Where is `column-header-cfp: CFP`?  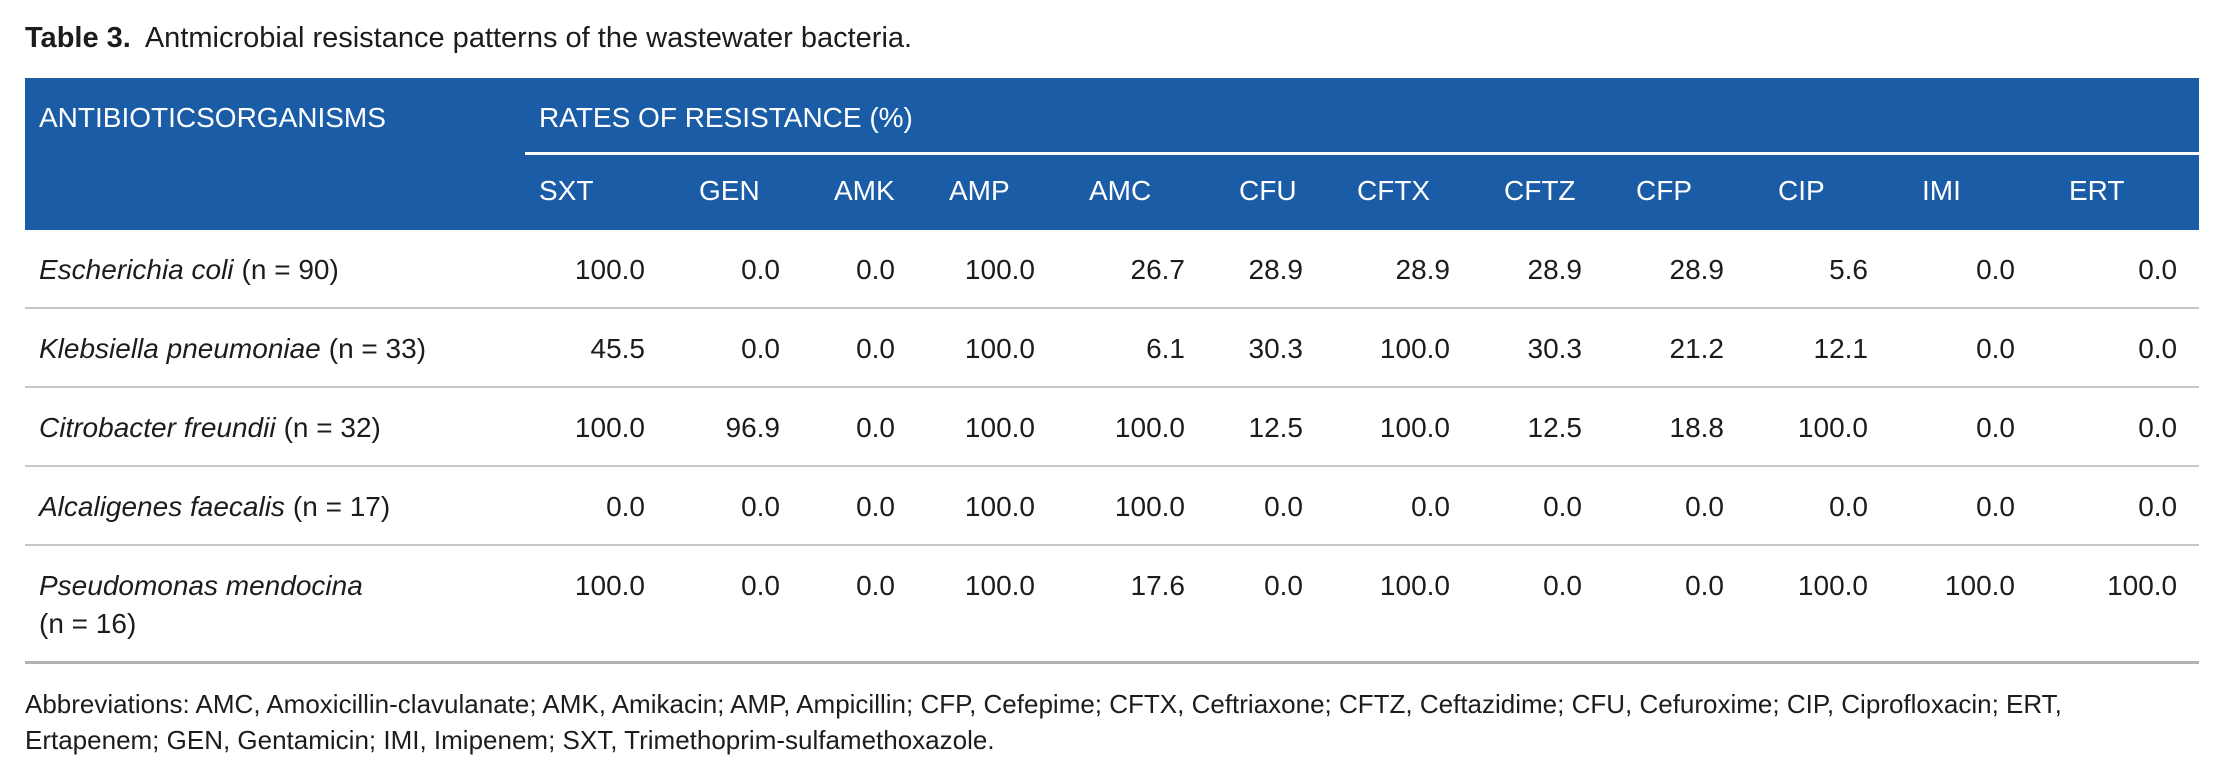
column-header-cfp: CFP is located at coordinates (1693, 191).